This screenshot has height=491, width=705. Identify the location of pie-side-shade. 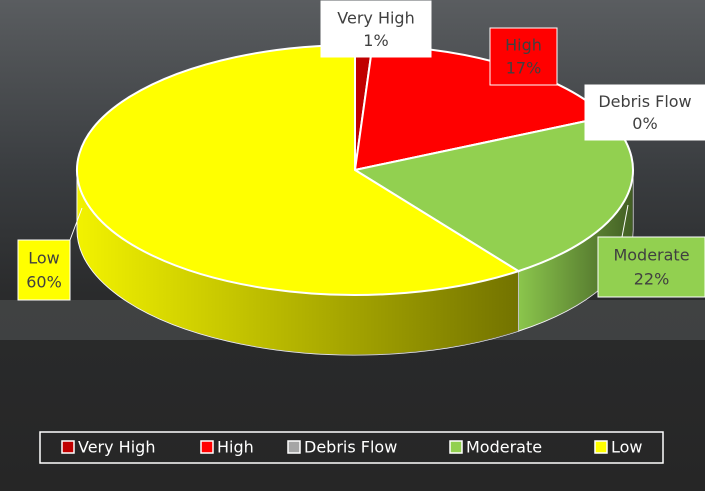
(575, 251).